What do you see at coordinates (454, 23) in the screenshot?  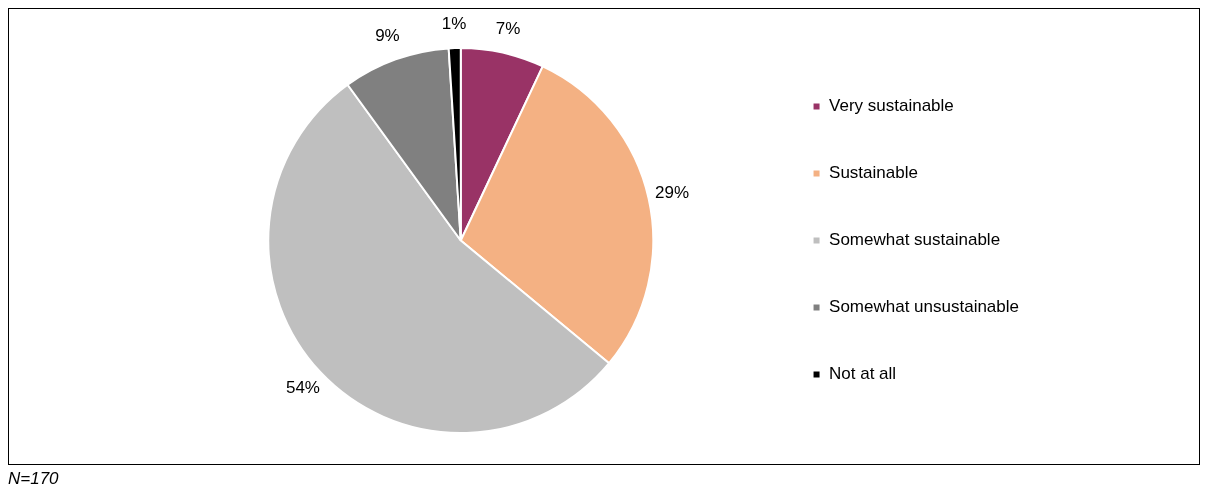 I see `data-label: 1%` at bounding box center [454, 23].